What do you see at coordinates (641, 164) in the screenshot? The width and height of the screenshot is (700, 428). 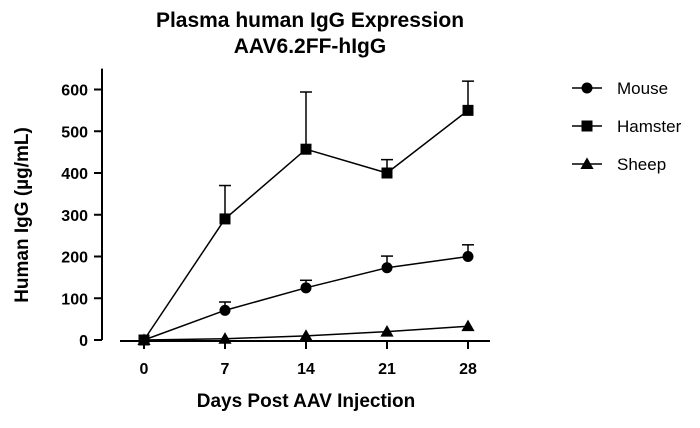 I see `legend-label: Sheep` at bounding box center [641, 164].